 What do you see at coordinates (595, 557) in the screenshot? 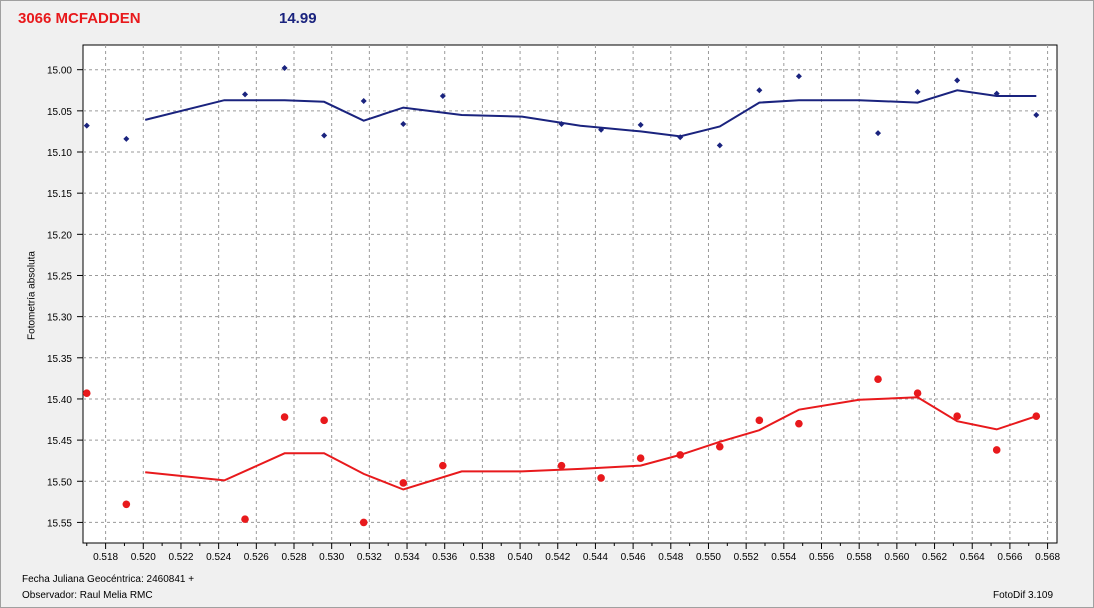
I see `x-tick-label: 0.544` at bounding box center [595, 557].